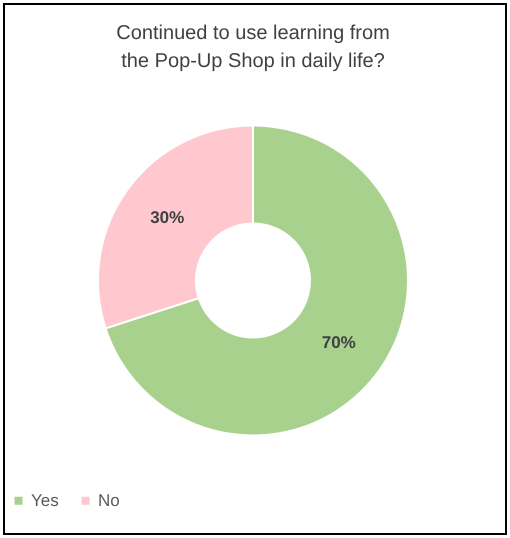 This screenshot has width=510, height=538. Describe the element at coordinates (253, 47) in the screenshot. I see `chart-title: Continued to use learning from the Pop-Up Shop in daily life?` at that location.